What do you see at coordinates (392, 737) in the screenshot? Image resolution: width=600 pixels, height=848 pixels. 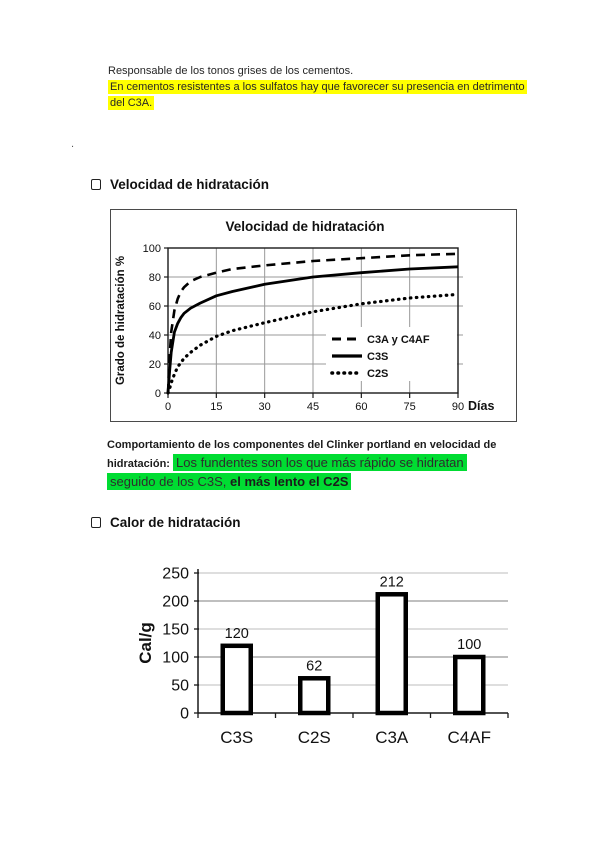 I see `bar-category-label: C3A` at bounding box center [392, 737].